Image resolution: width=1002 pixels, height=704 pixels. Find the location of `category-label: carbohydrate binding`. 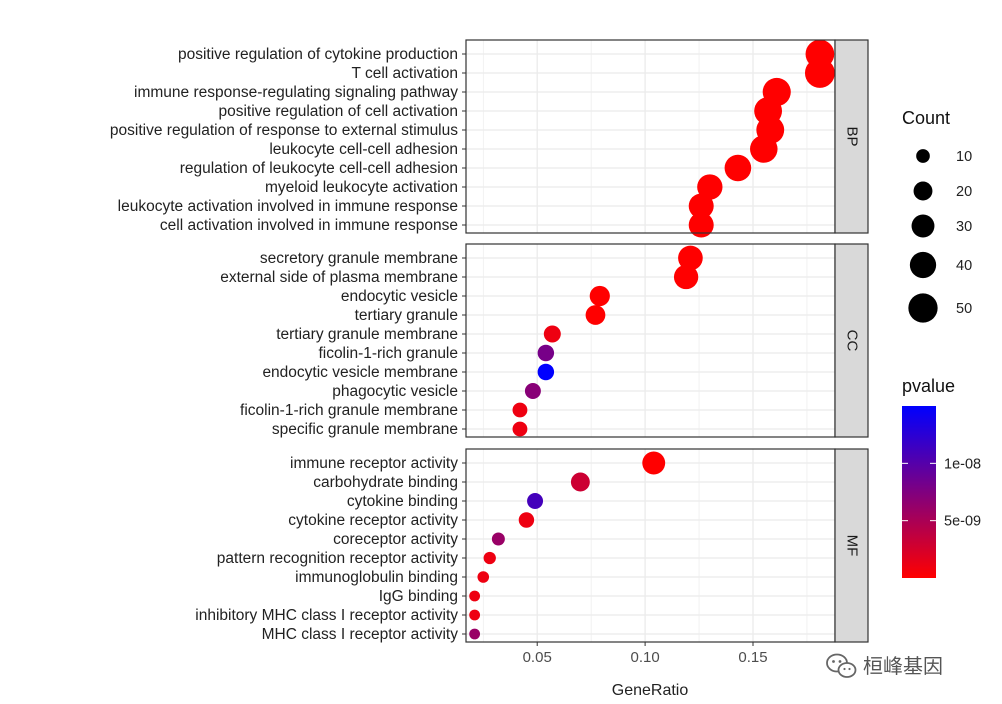

category-label: carbohydrate binding is located at coordinates (385, 482).